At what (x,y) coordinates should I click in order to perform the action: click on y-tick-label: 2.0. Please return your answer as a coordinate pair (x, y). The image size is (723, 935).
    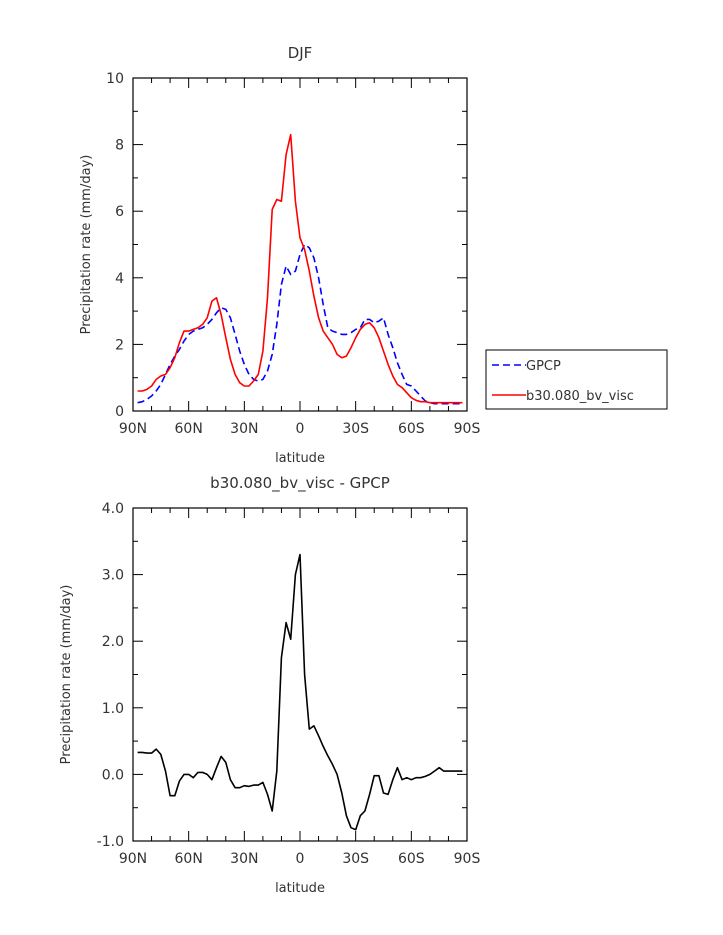
    Looking at the image, I should click on (113, 642).